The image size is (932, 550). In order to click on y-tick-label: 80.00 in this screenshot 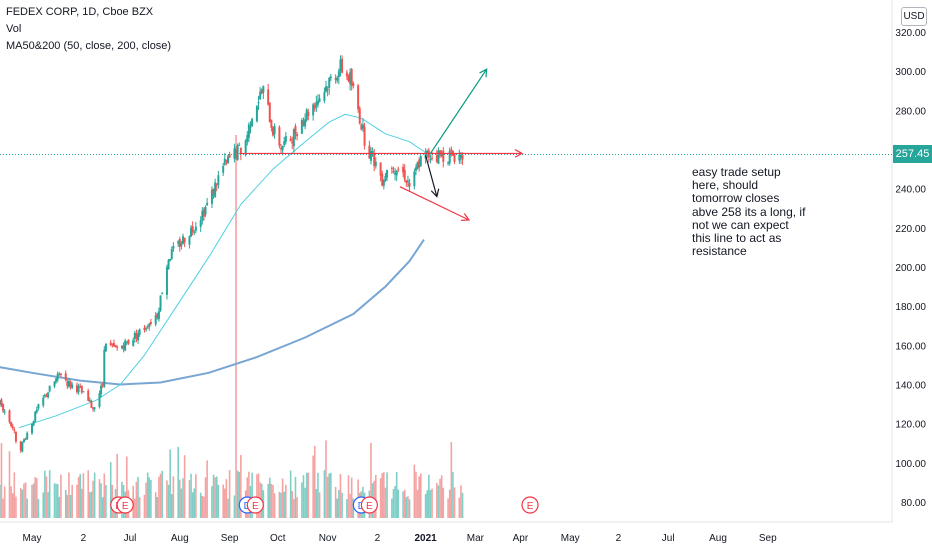, I will do `click(913, 503)`.